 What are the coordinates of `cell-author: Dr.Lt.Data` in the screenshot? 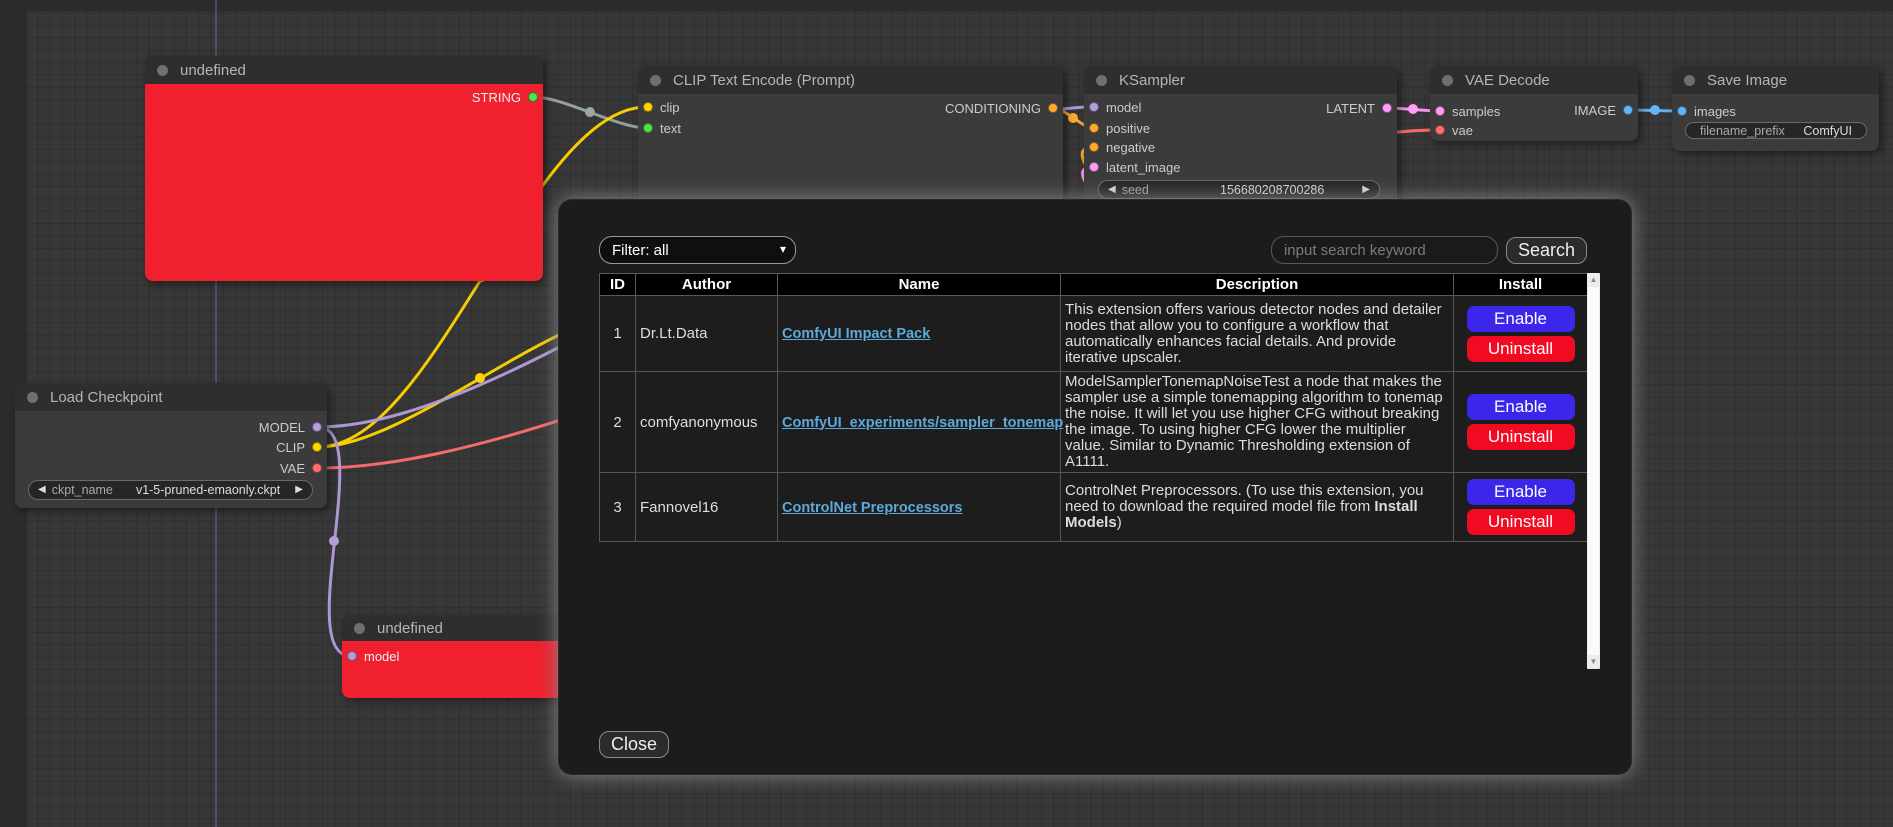 It's located at (706, 333).